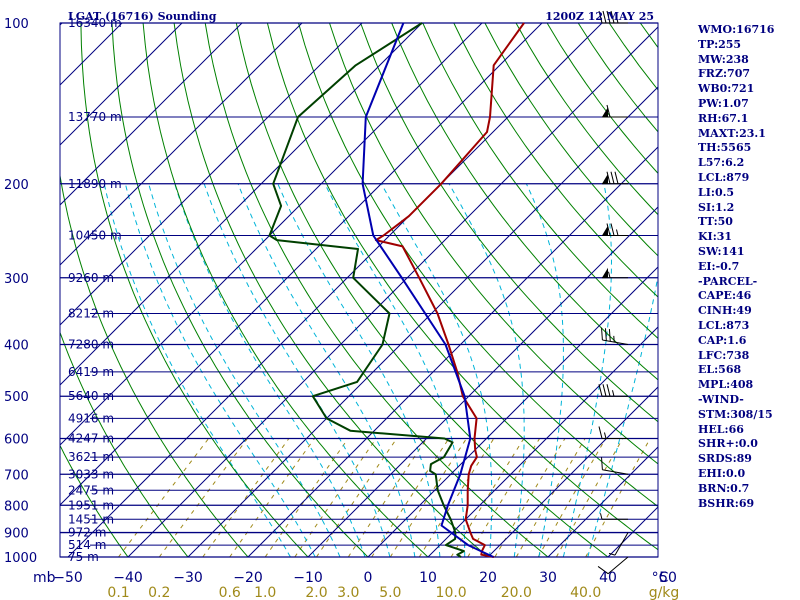 The height and width of the screenshot is (600, 800). What do you see at coordinates (721, 429) in the screenshot?
I see `index-item: HEL:66` at bounding box center [721, 429].